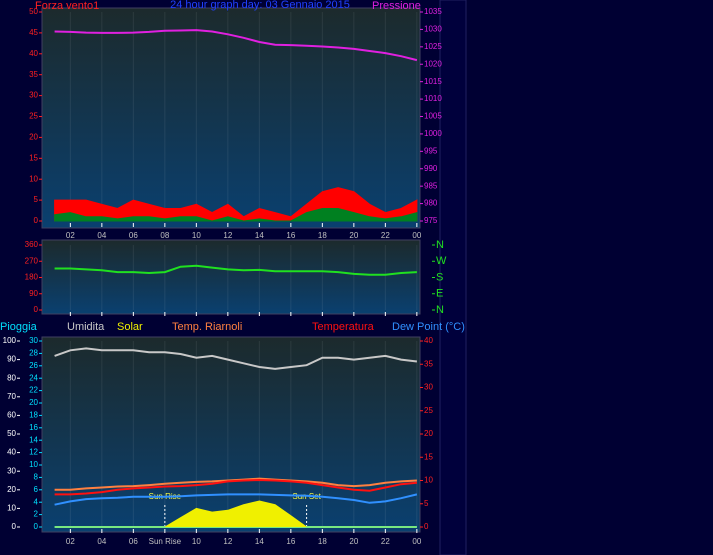 Image resolution: width=713 pixels, height=555 pixels. I want to click on panel-direction, so click(231, 277).